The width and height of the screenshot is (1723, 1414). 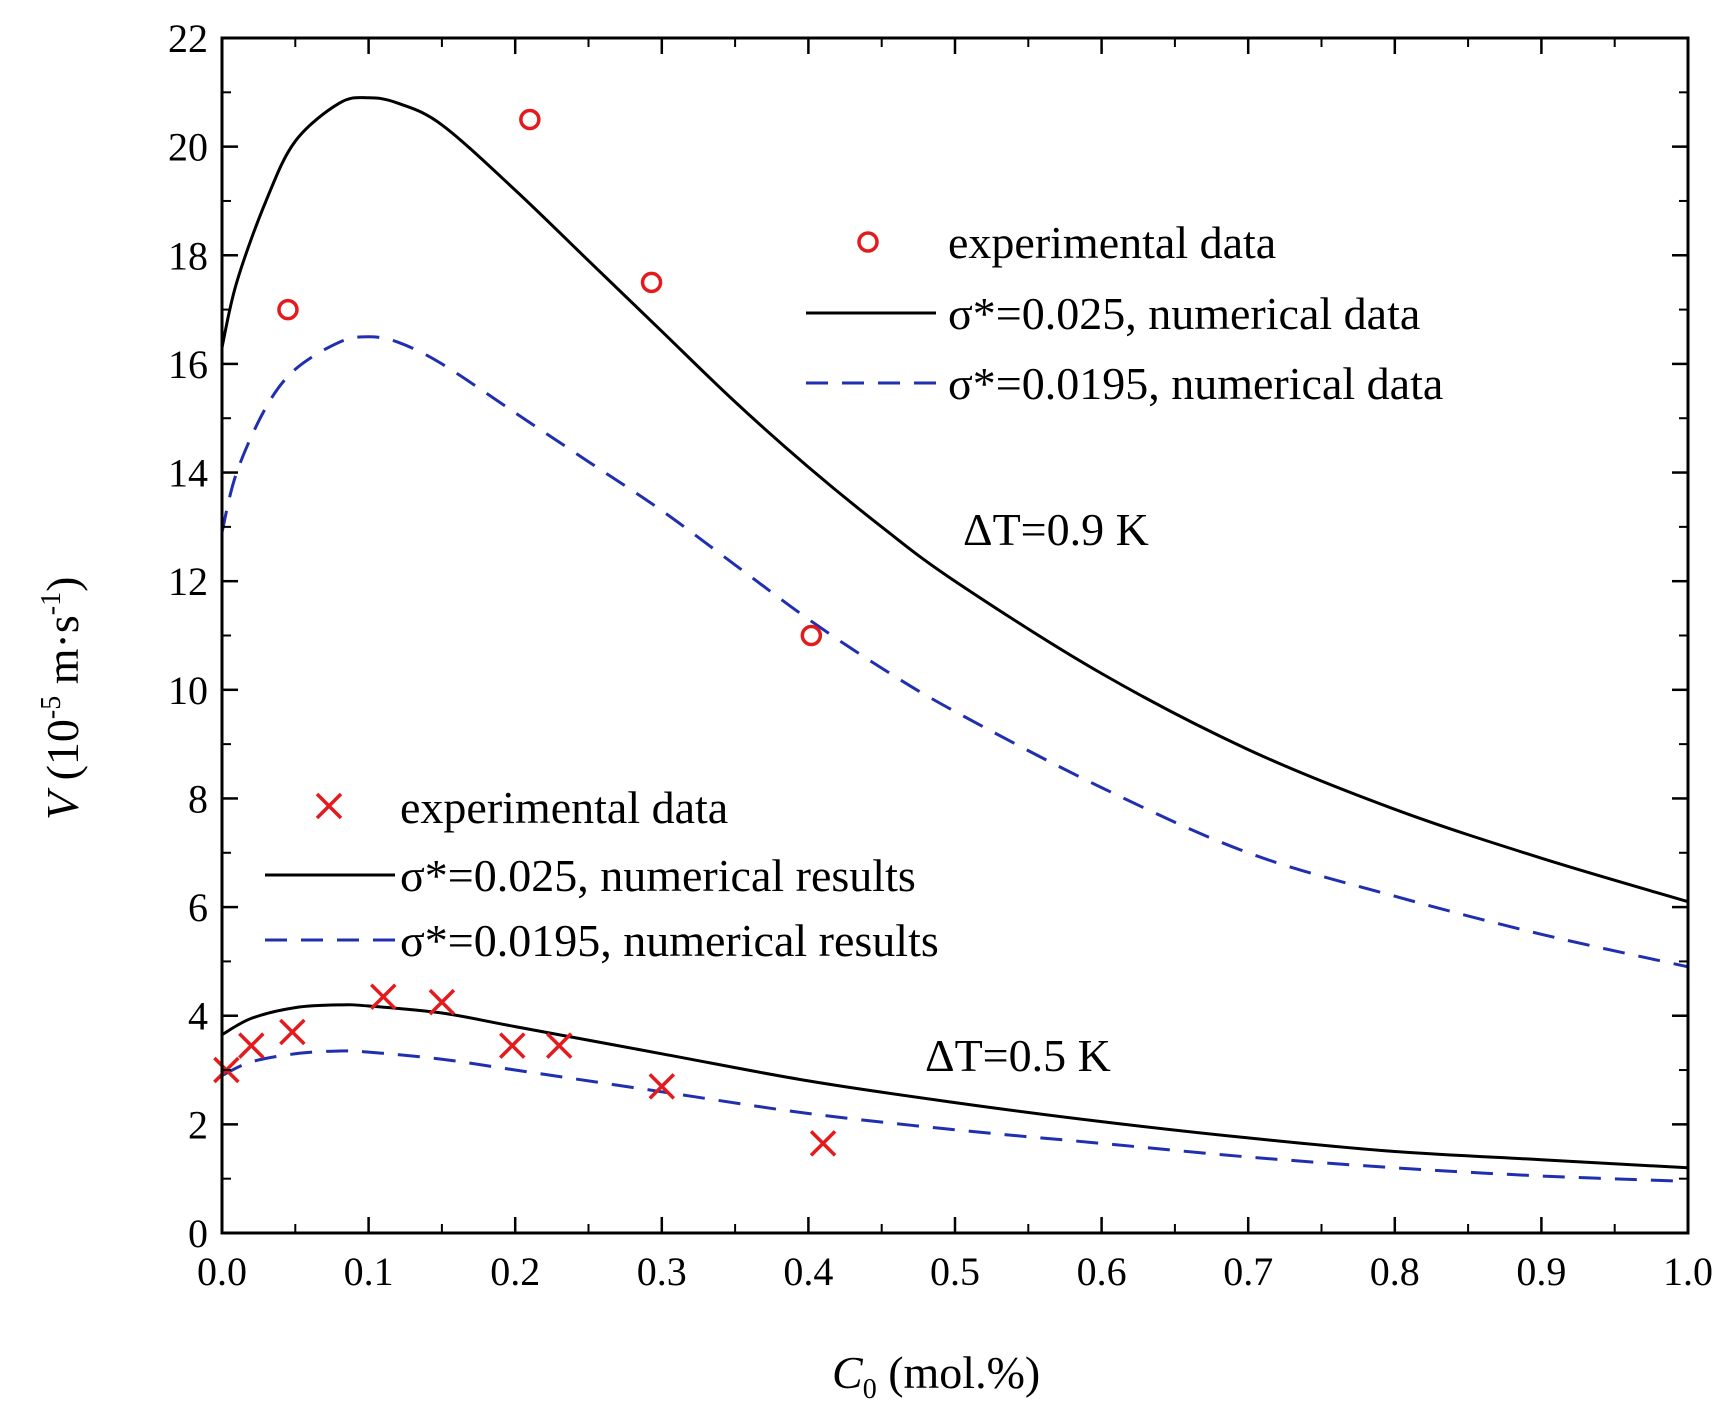 I want to click on legend-cross-marker, so click(x=329, y=806).